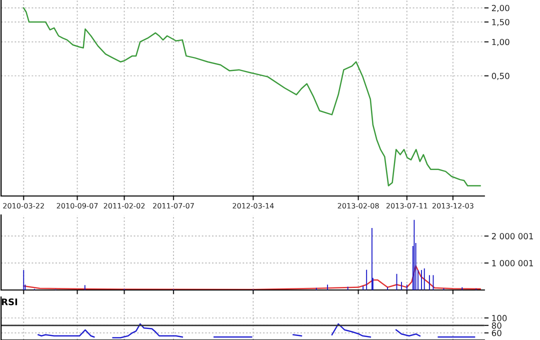 This screenshot has height=340, width=540. What do you see at coordinates (10, 302) in the screenshot?
I see `chart-title: RSI` at bounding box center [10, 302].